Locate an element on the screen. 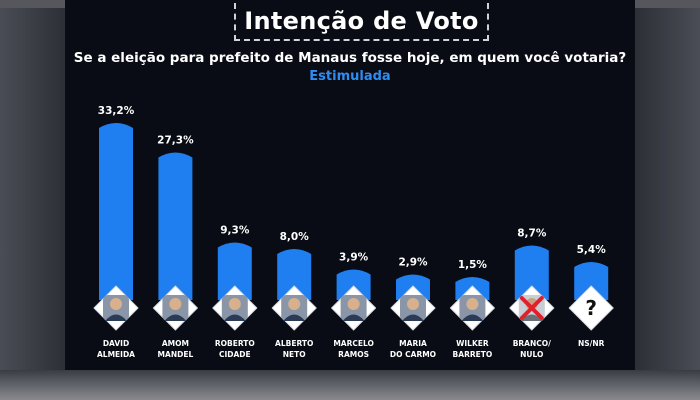 The image size is (700, 400). category-label: CIDADE is located at coordinates (235, 354).